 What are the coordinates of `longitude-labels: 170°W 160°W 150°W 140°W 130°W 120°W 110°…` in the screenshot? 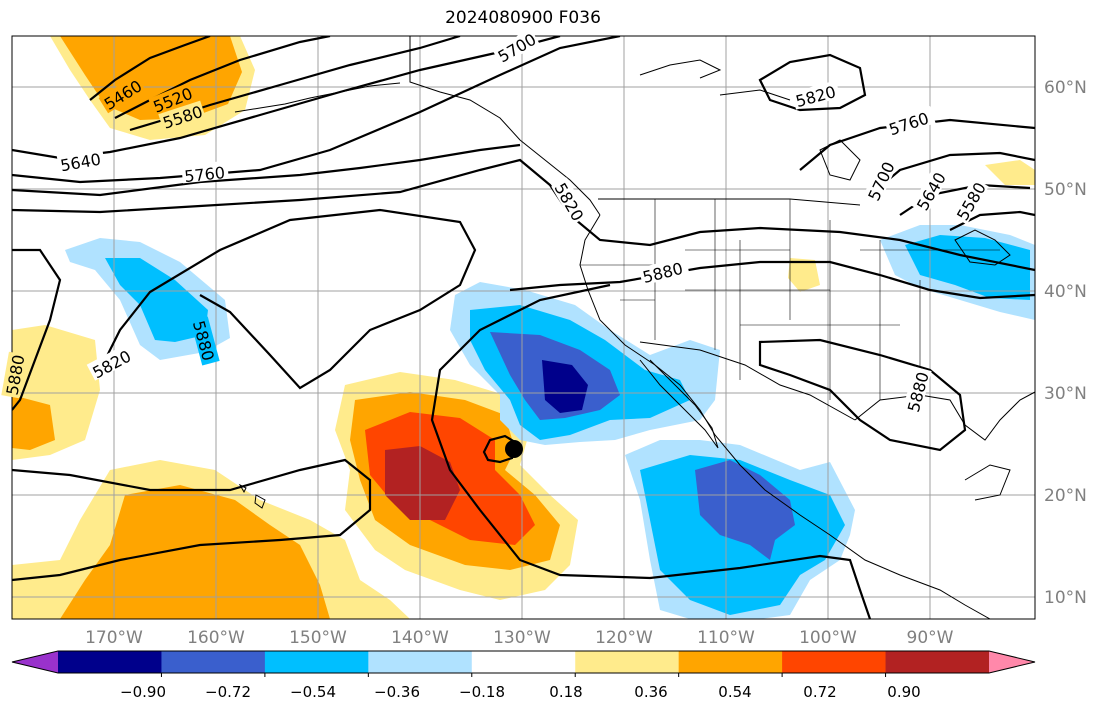 It's located at (519, 638).